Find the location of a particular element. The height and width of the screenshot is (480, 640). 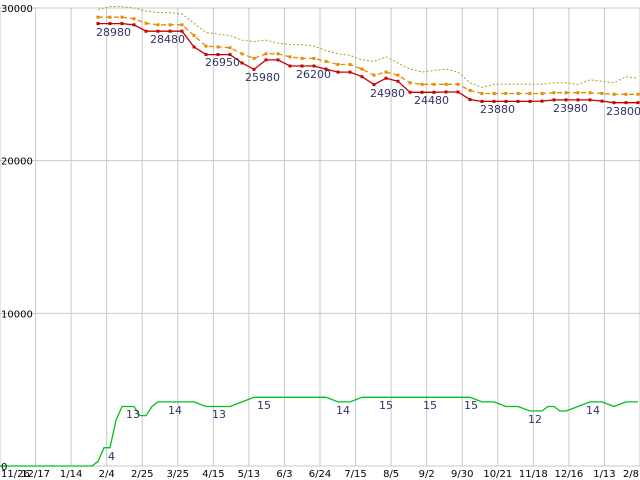

highest-price-line is located at coordinates (368, 47).